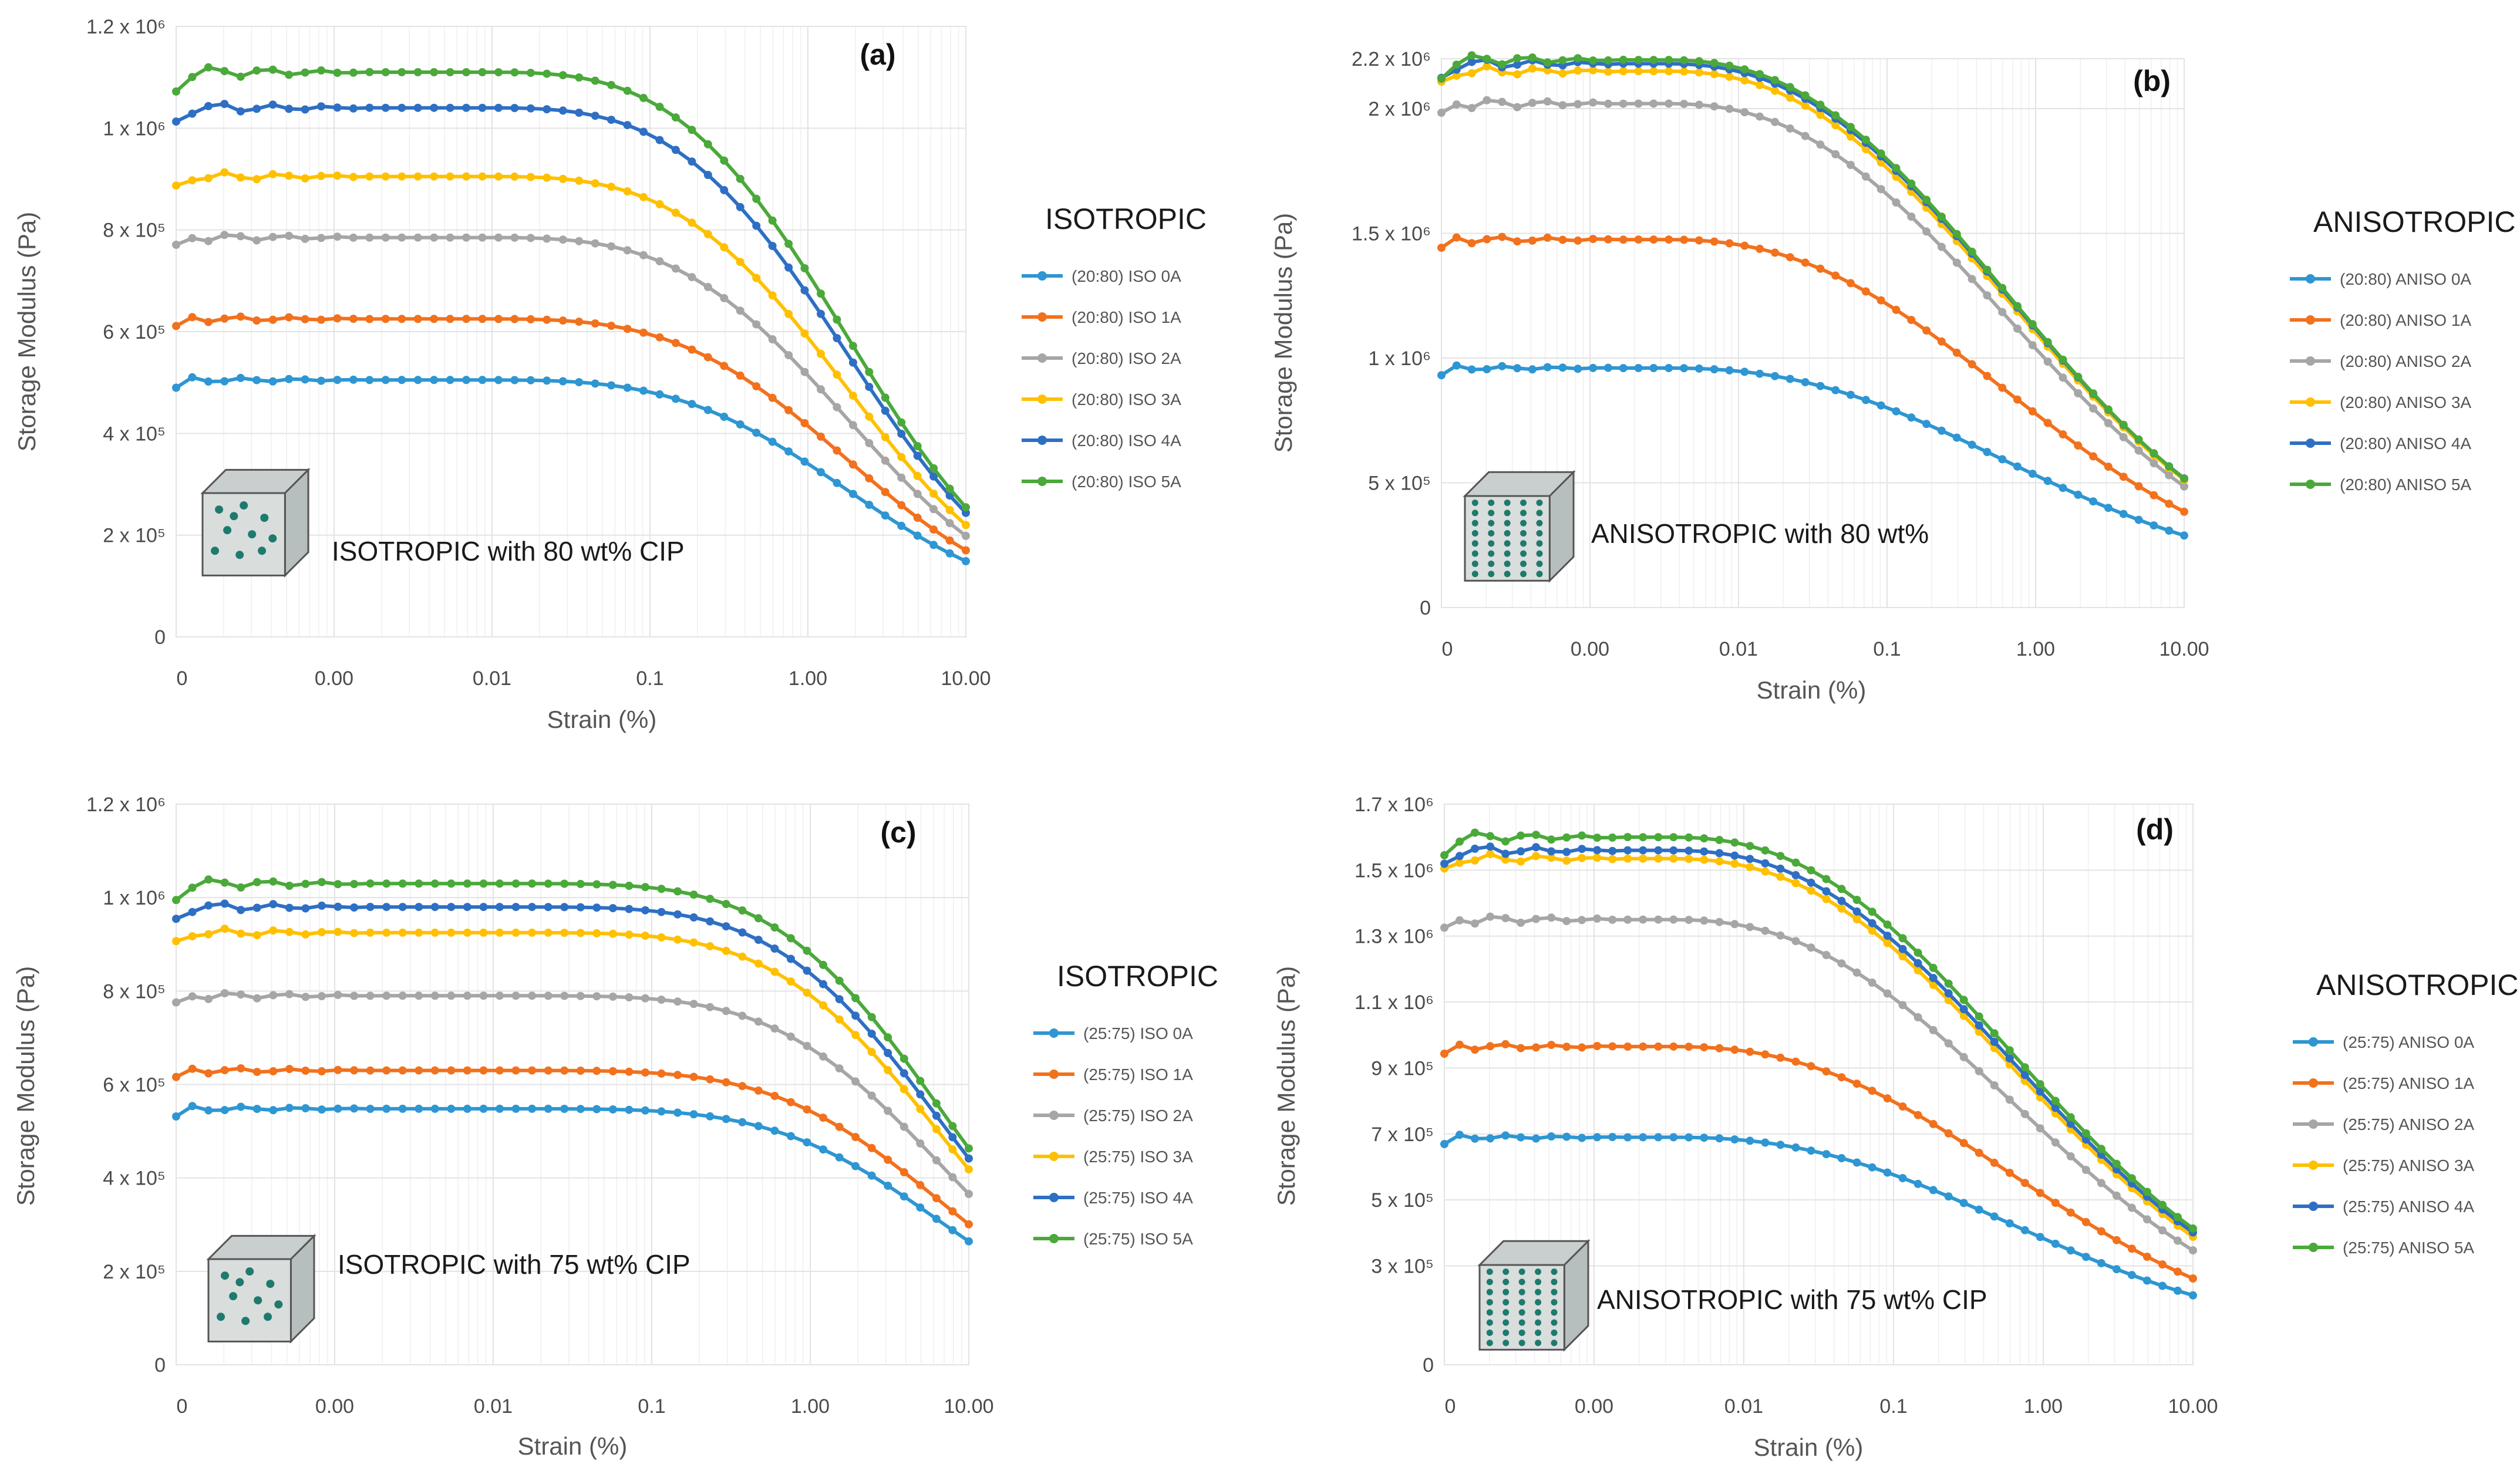  I want to click on isotropic-cube-icon, so click(261, 1288).